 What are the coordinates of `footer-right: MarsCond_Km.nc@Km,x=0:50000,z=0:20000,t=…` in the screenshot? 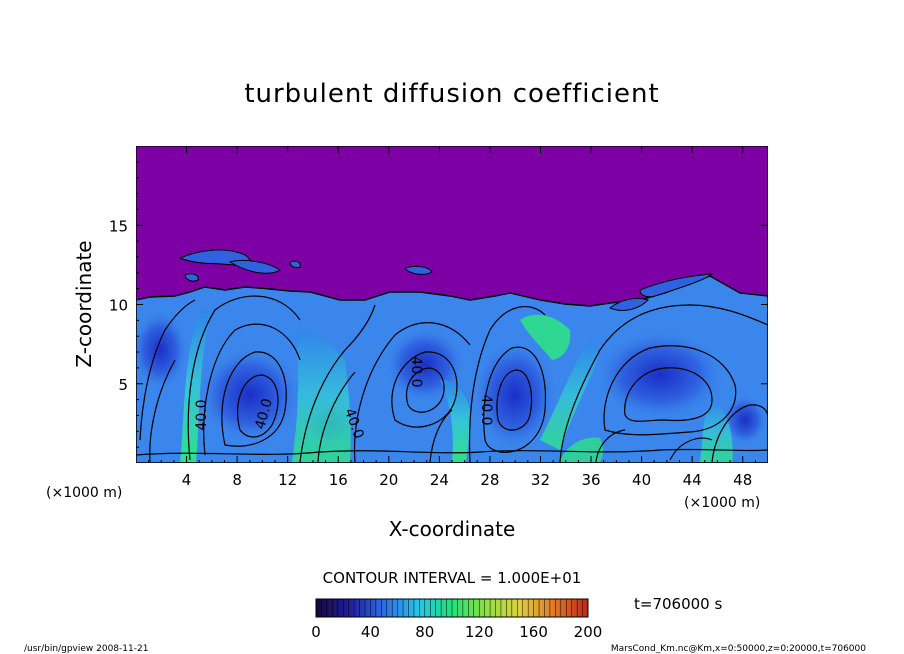 It's located at (738, 649).